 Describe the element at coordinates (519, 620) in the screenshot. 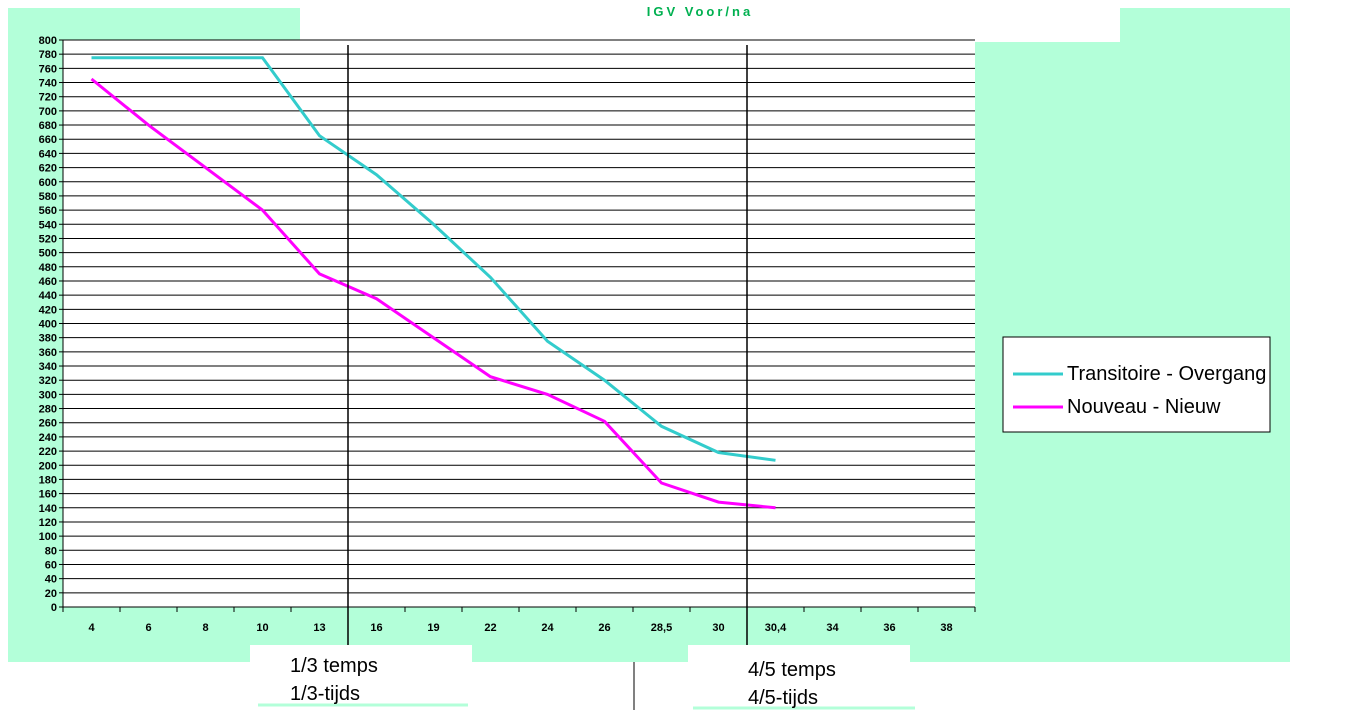

I see `x-axis: 4 6 8 10 13 16 19 22 24 26 28,5 30 30,4 34 36 38` at that location.